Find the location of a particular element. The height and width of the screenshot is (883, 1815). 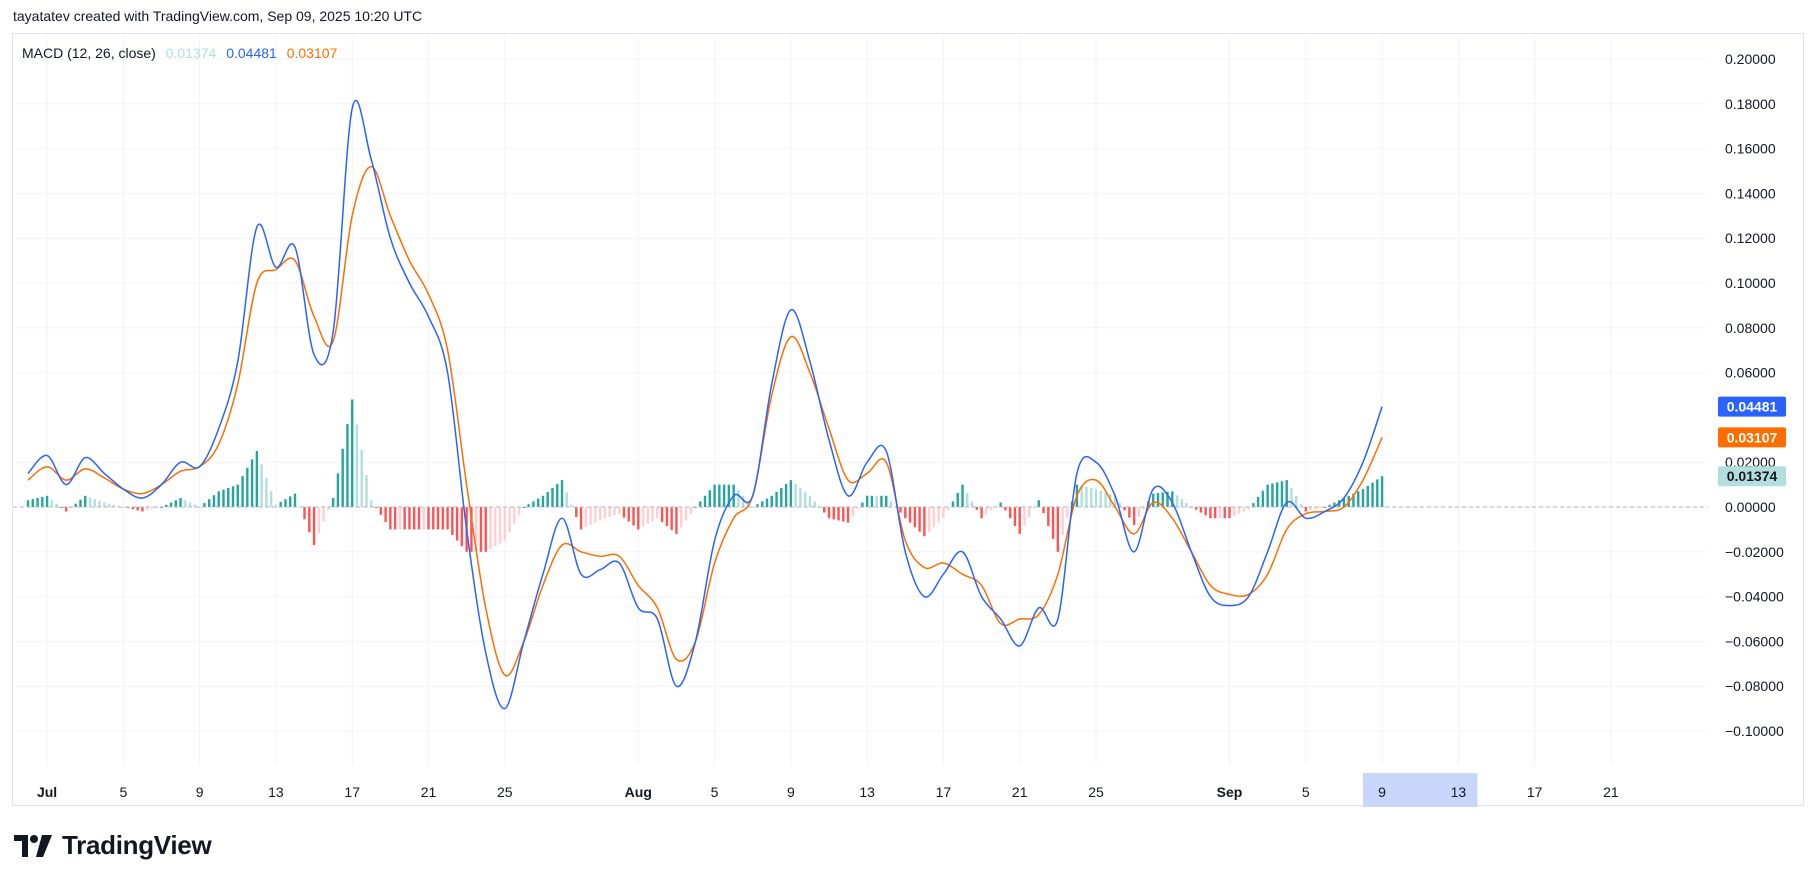

y-tick-label: 0.16000 is located at coordinates (1750, 149).